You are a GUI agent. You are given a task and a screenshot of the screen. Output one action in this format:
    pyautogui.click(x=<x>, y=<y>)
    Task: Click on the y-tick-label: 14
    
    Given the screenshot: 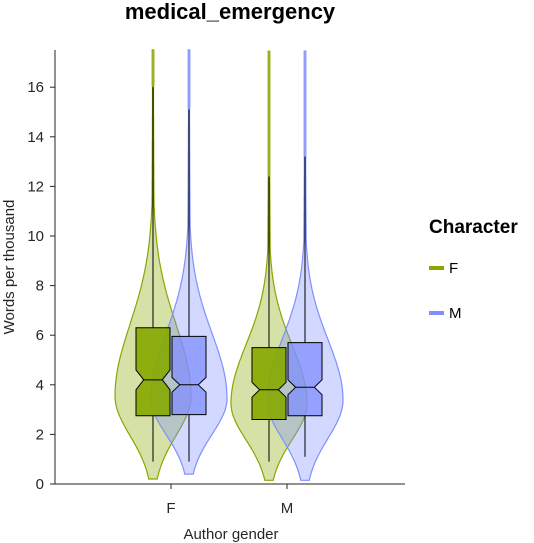 What is the action you would take?
    pyautogui.click(x=35, y=137)
    